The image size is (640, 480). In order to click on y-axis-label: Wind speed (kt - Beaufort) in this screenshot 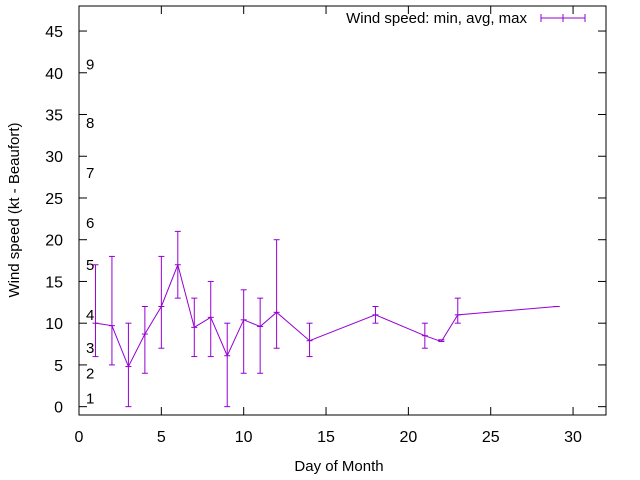, I will do `click(14, 209)`.